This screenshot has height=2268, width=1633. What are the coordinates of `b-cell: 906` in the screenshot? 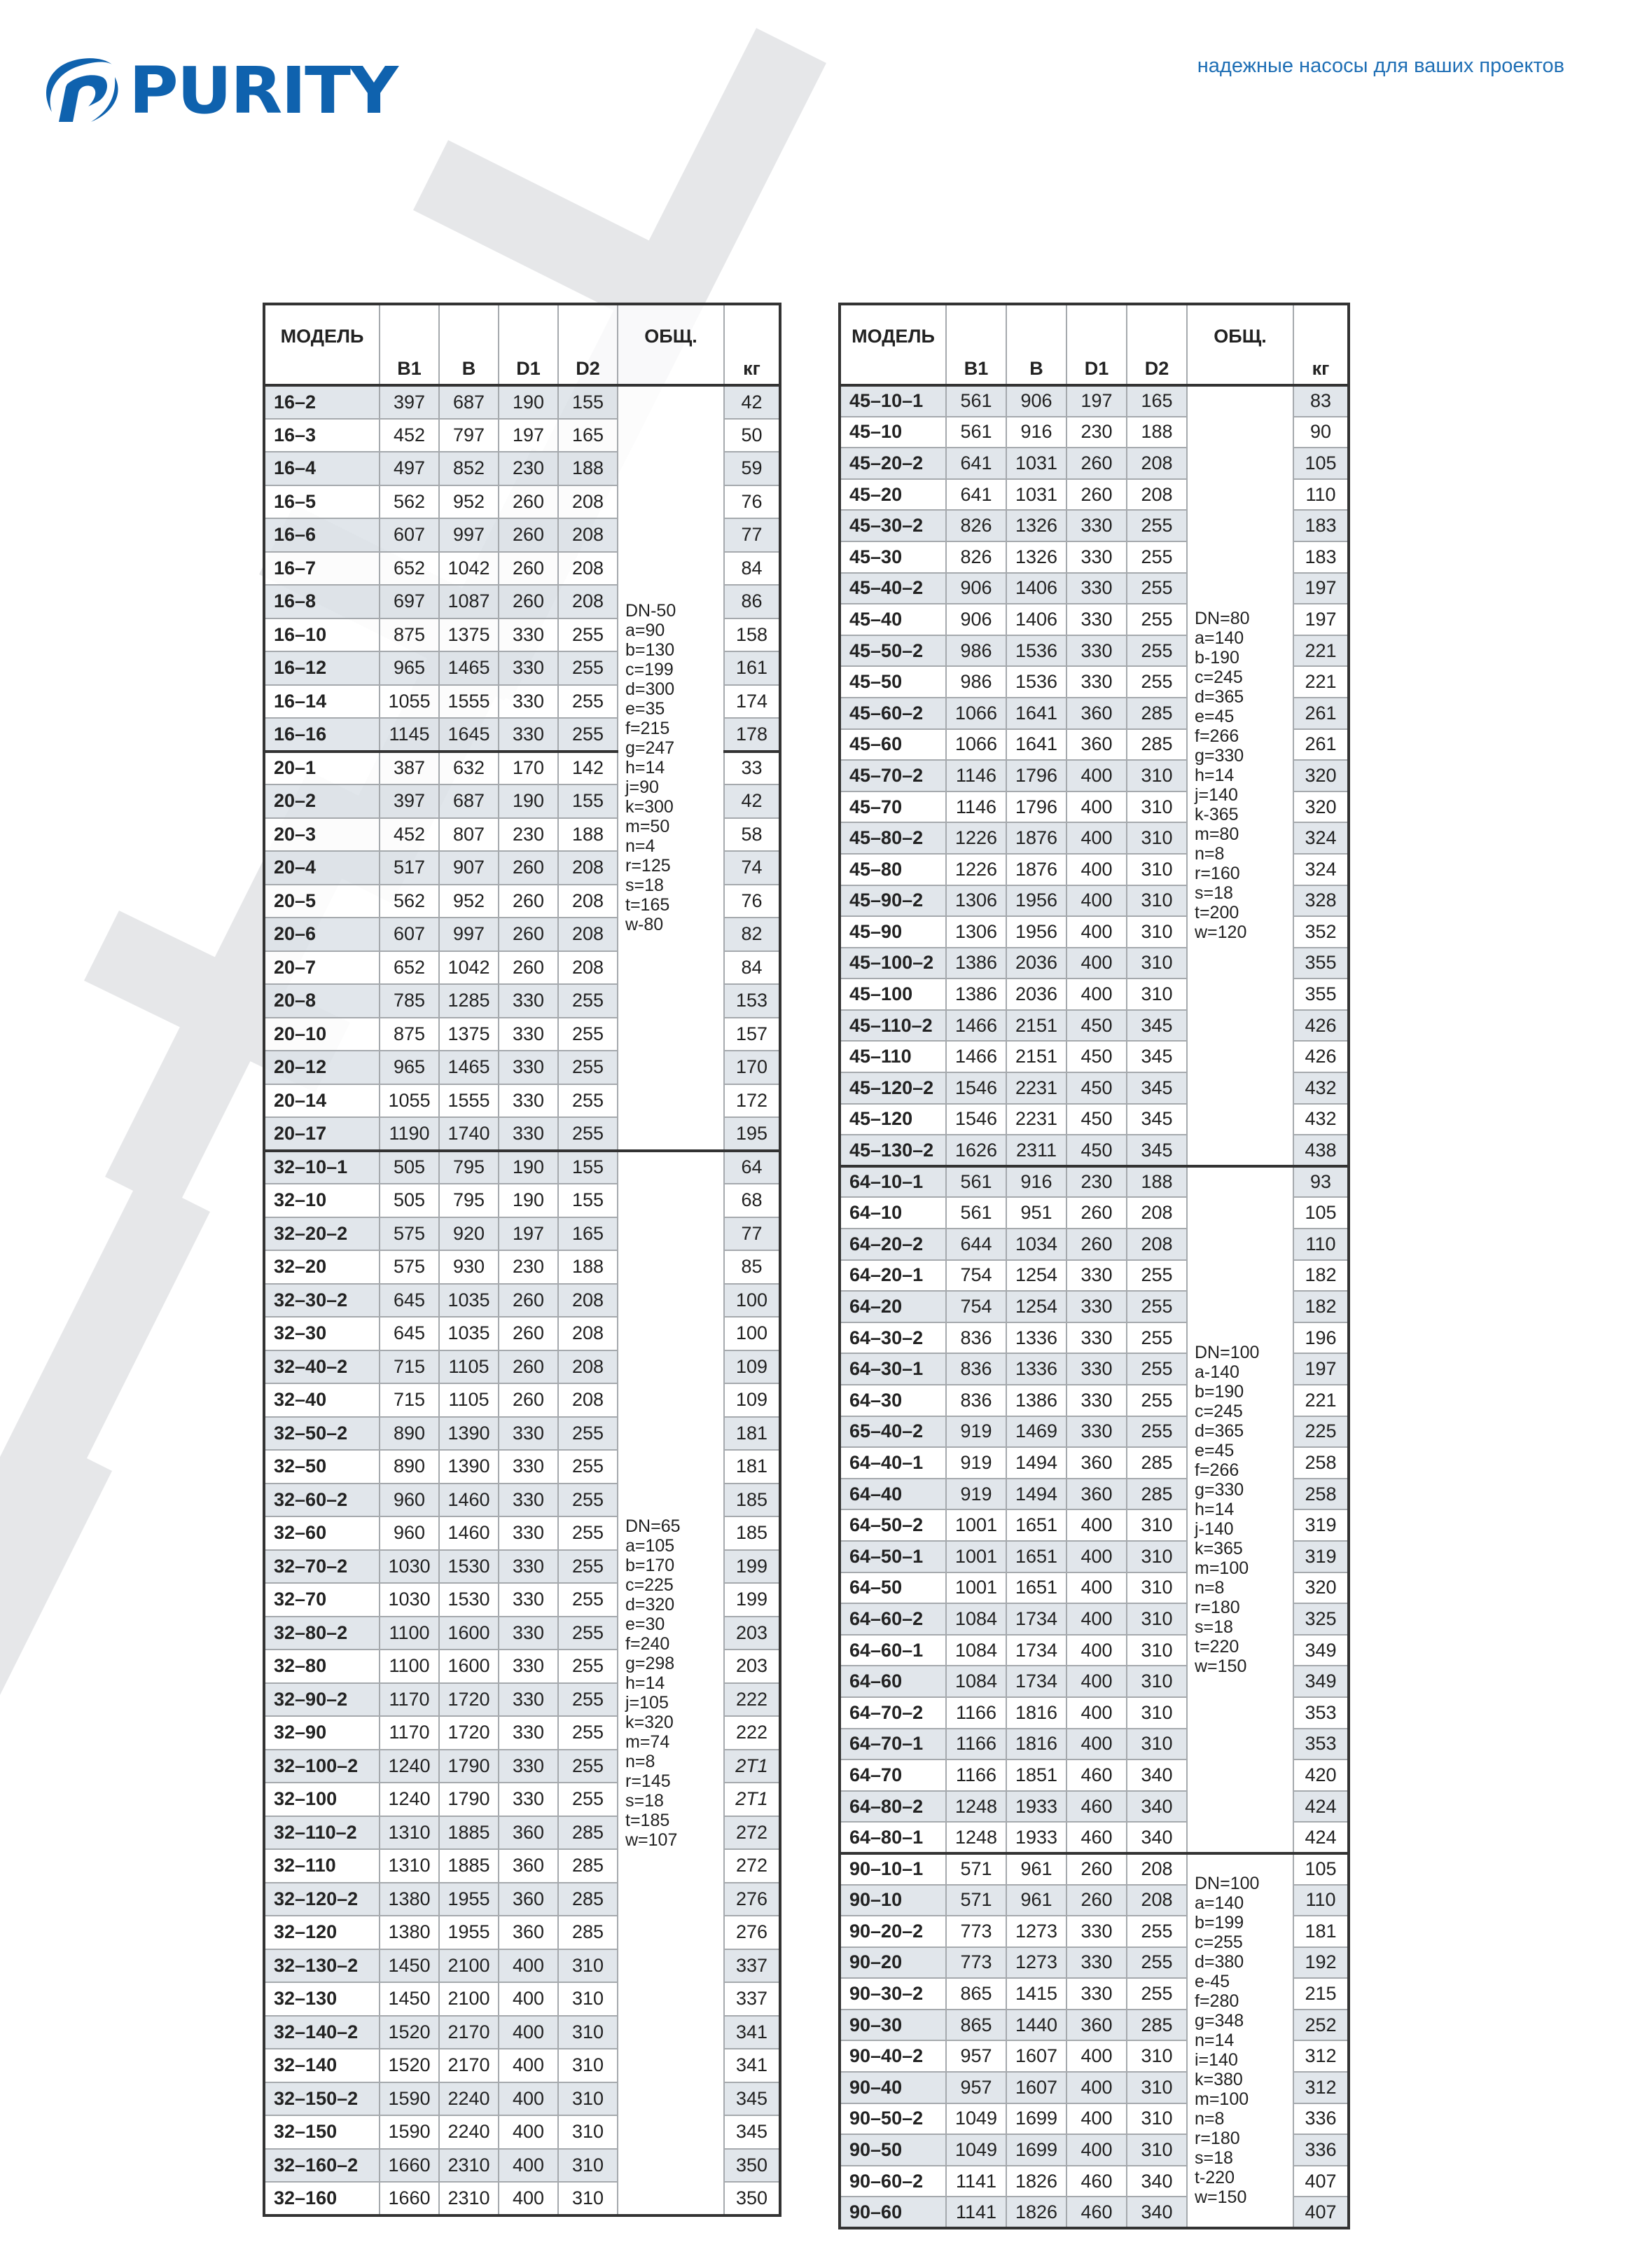 It's located at (1036, 401).